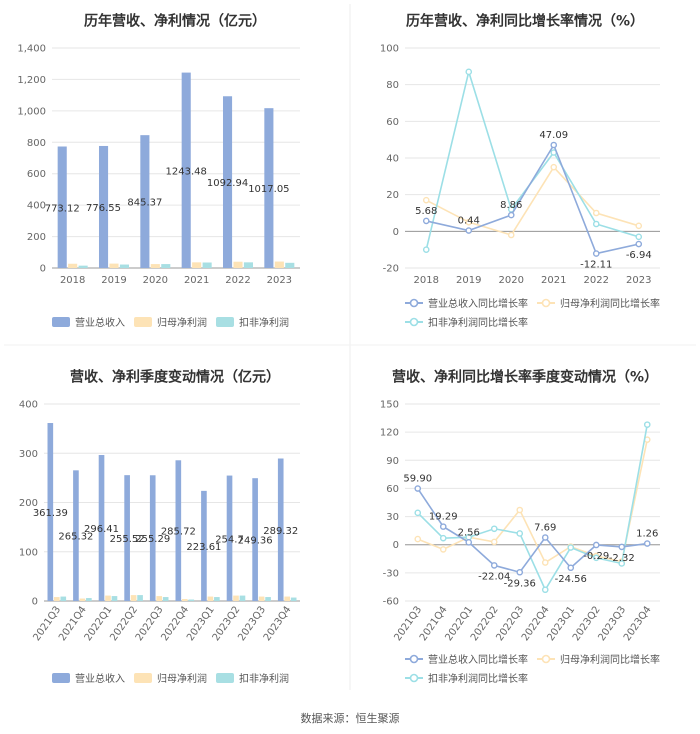 The height and width of the screenshot is (734, 700). Describe the element at coordinates (72, 280) in the screenshot. I see `x-tick-label: 2018` at that location.